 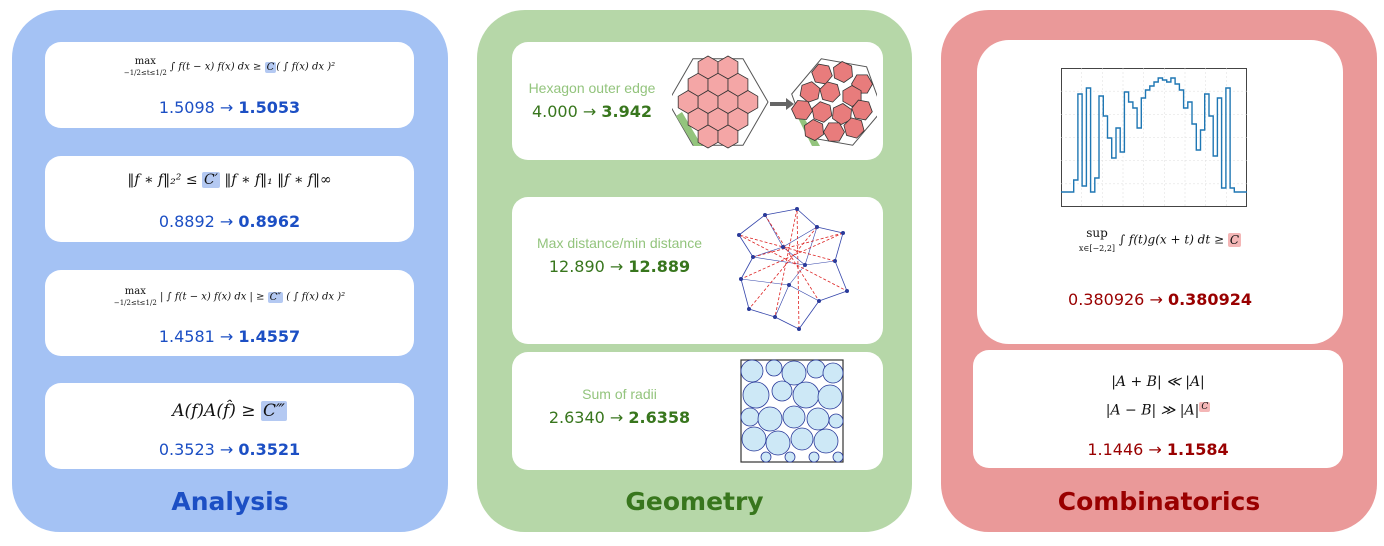 What do you see at coordinates (229, 449) in the screenshot?
I see `analysis-result-4: 0.3523 → 0.3521` at bounding box center [229, 449].